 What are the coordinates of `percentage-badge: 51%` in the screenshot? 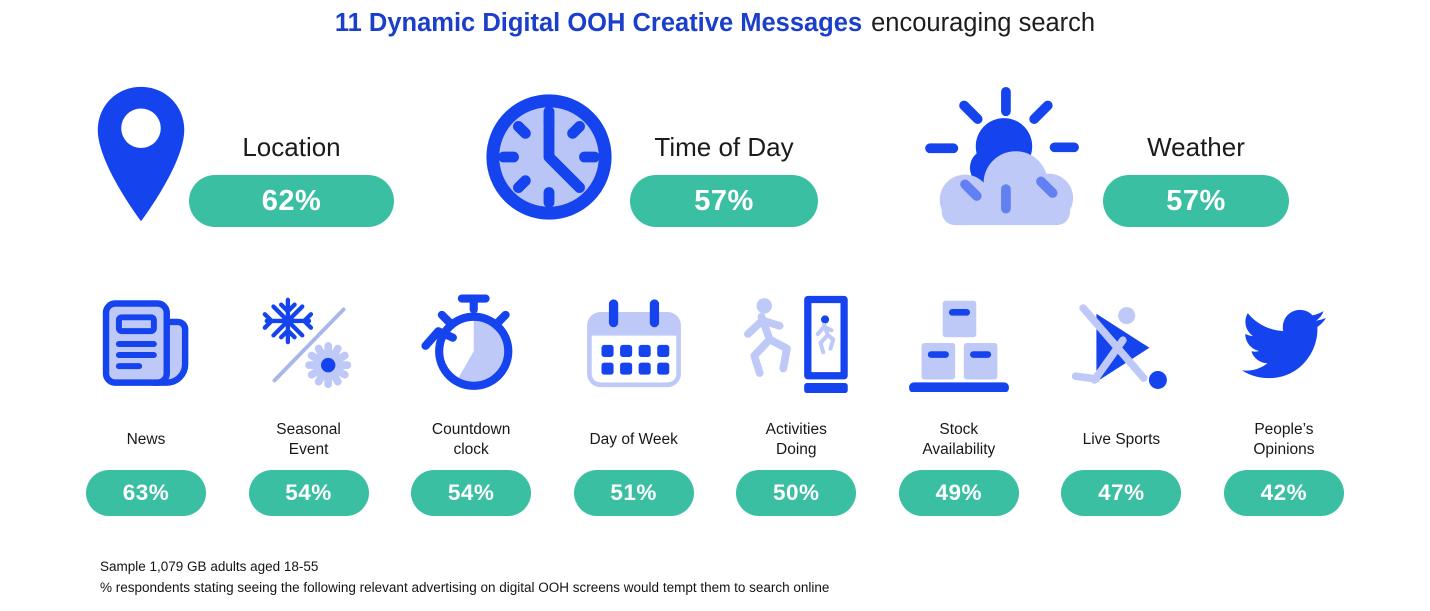 It's located at (633, 493).